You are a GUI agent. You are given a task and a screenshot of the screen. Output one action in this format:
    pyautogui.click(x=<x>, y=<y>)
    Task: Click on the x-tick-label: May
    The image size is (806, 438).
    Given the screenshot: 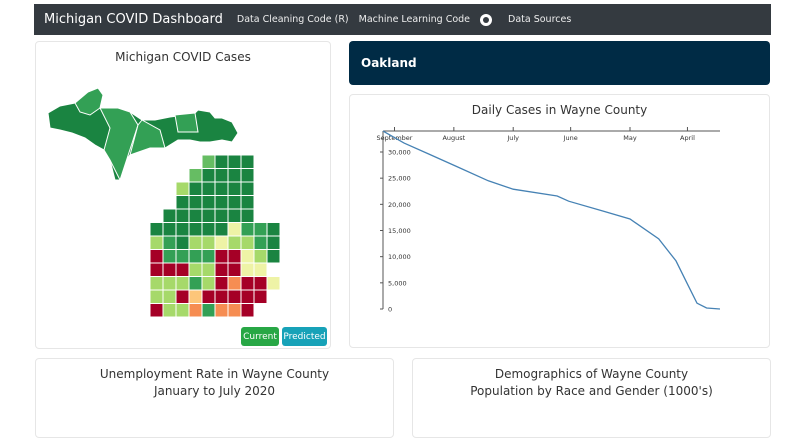 What is the action you would take?
    pyautogui.click(x=630, y=138)
    